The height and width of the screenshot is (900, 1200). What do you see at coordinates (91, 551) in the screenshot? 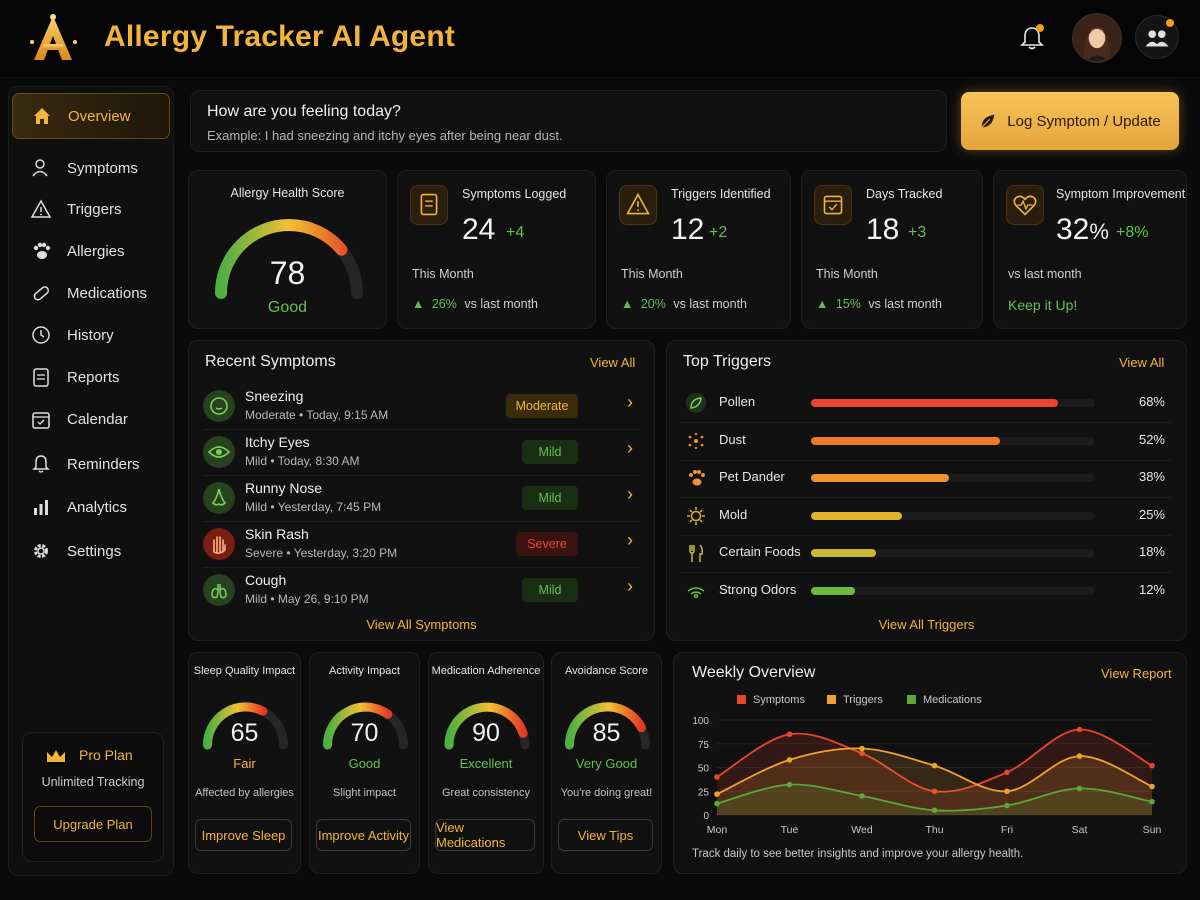
I see `sidebar-item-settings: Settings` at bounding box center [91, 551].